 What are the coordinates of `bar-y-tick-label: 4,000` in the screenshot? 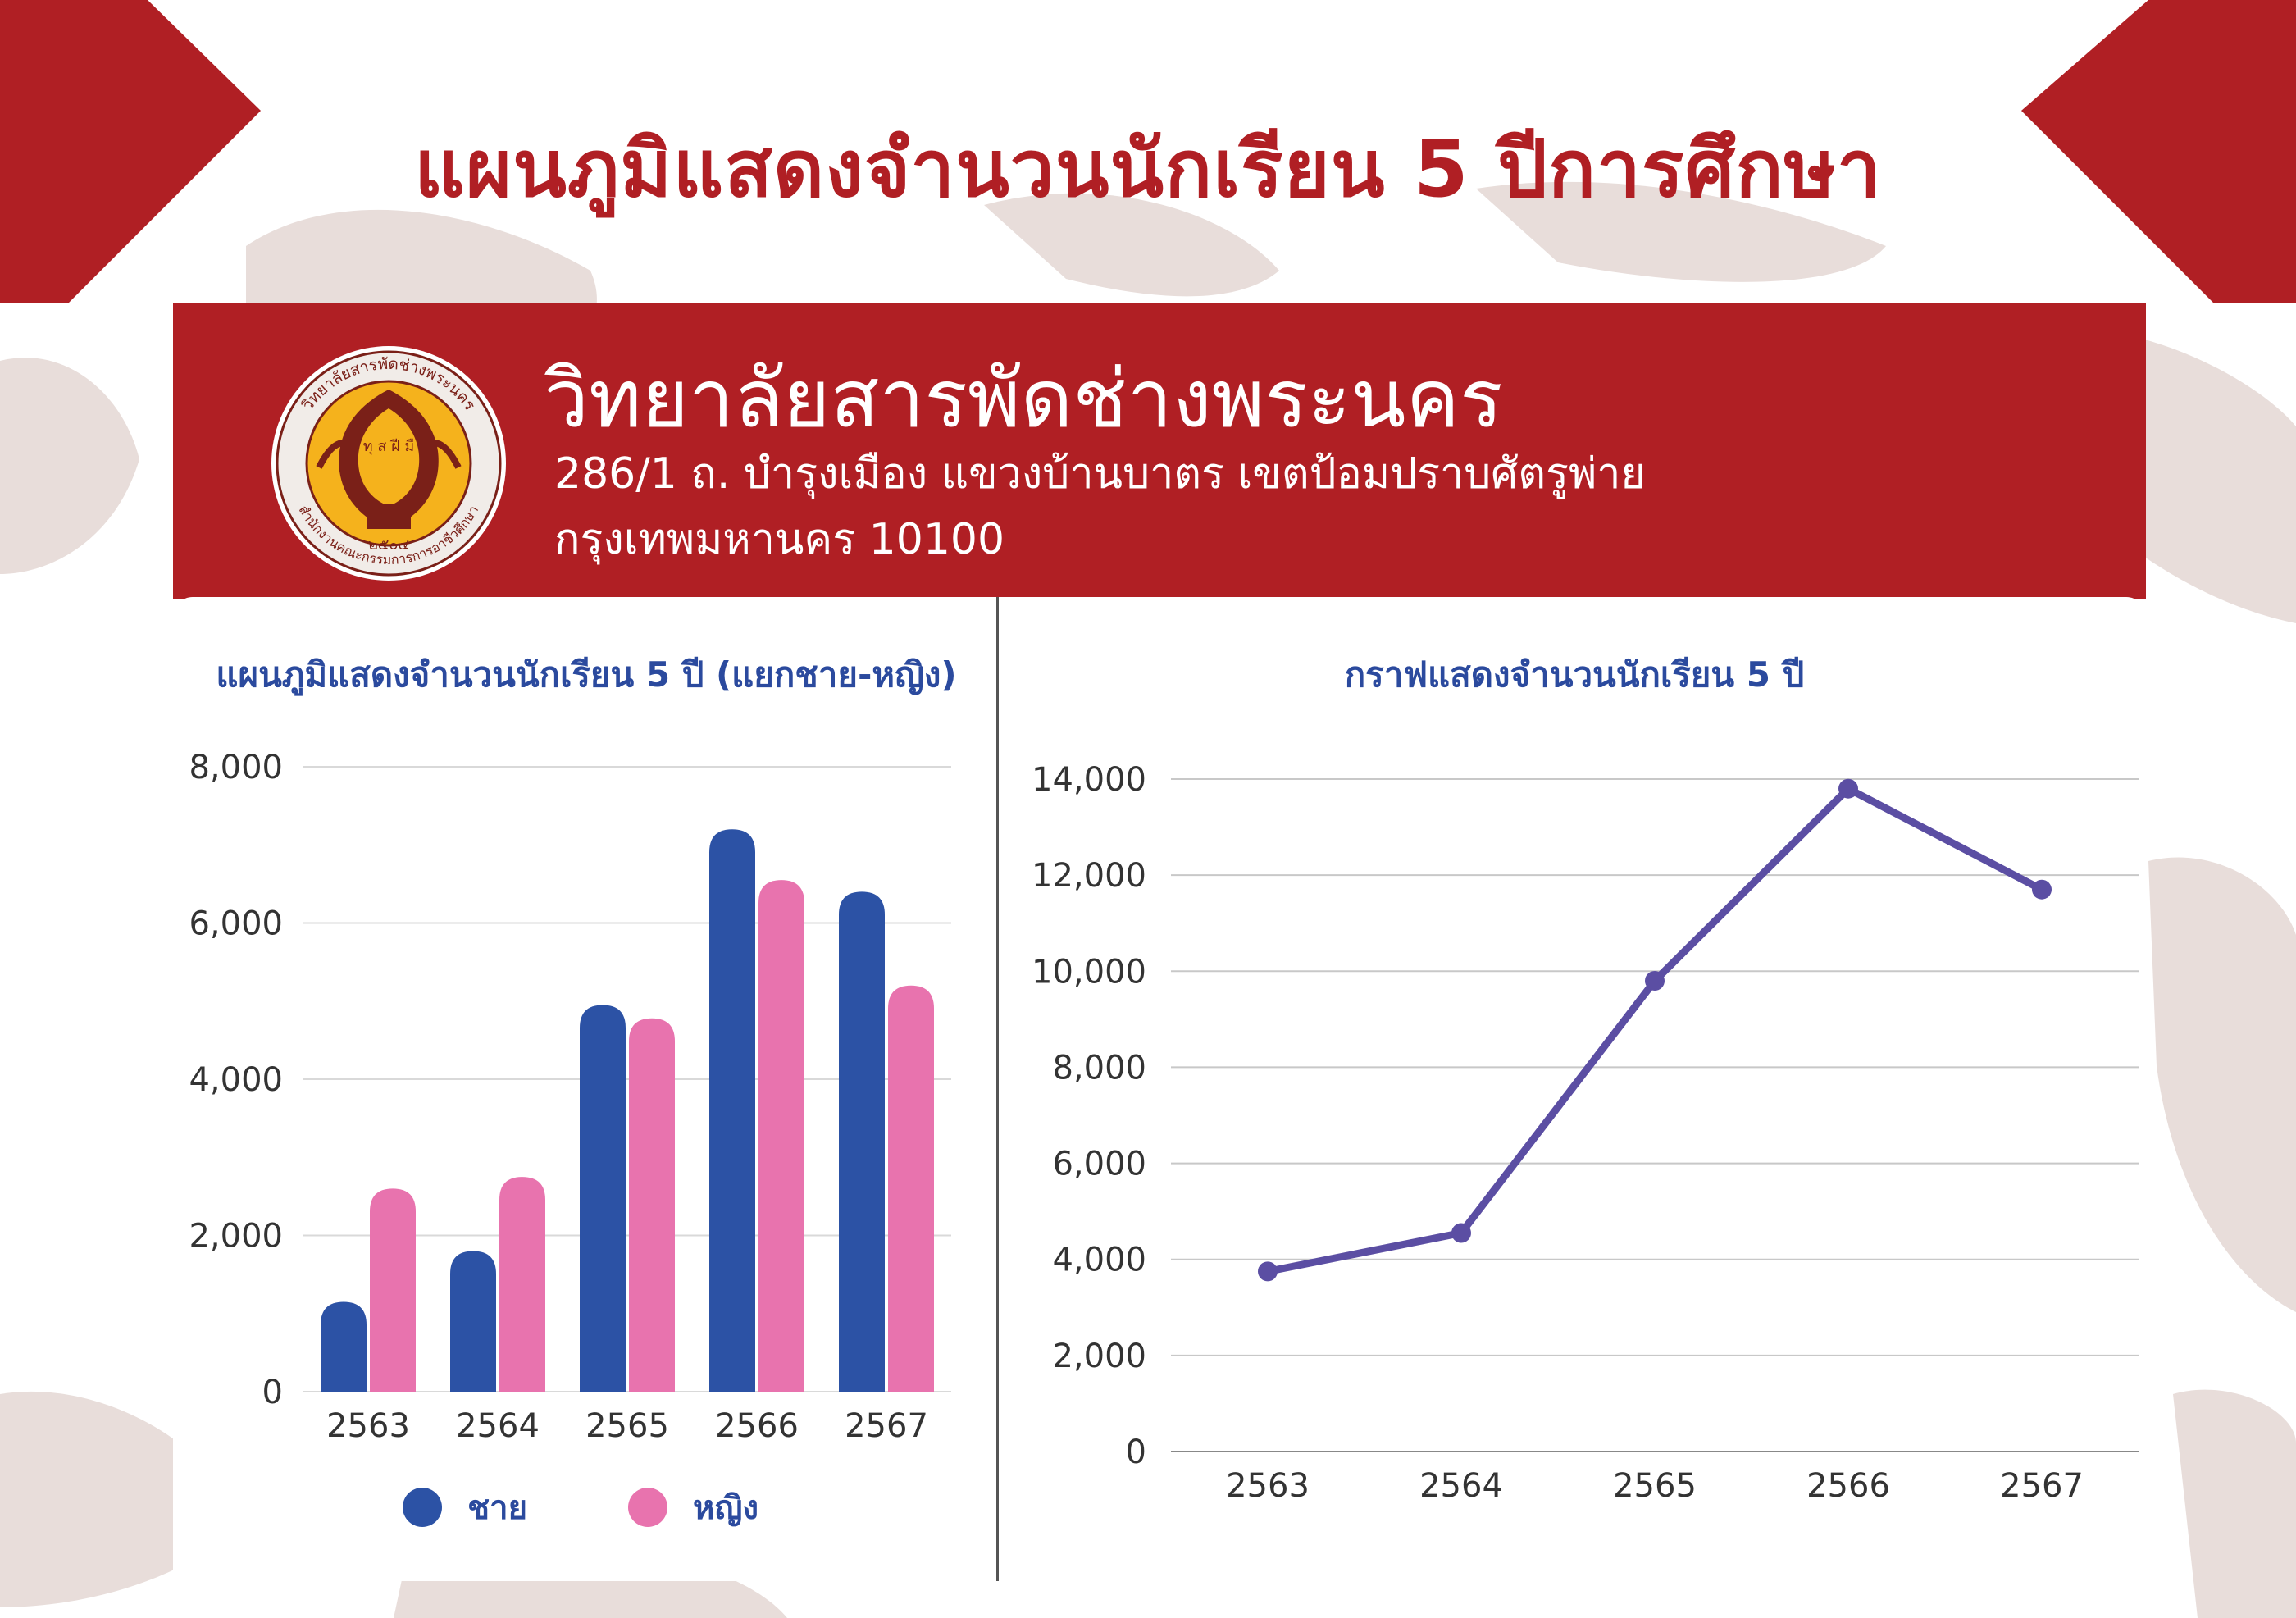 It's located at (236, 1080).